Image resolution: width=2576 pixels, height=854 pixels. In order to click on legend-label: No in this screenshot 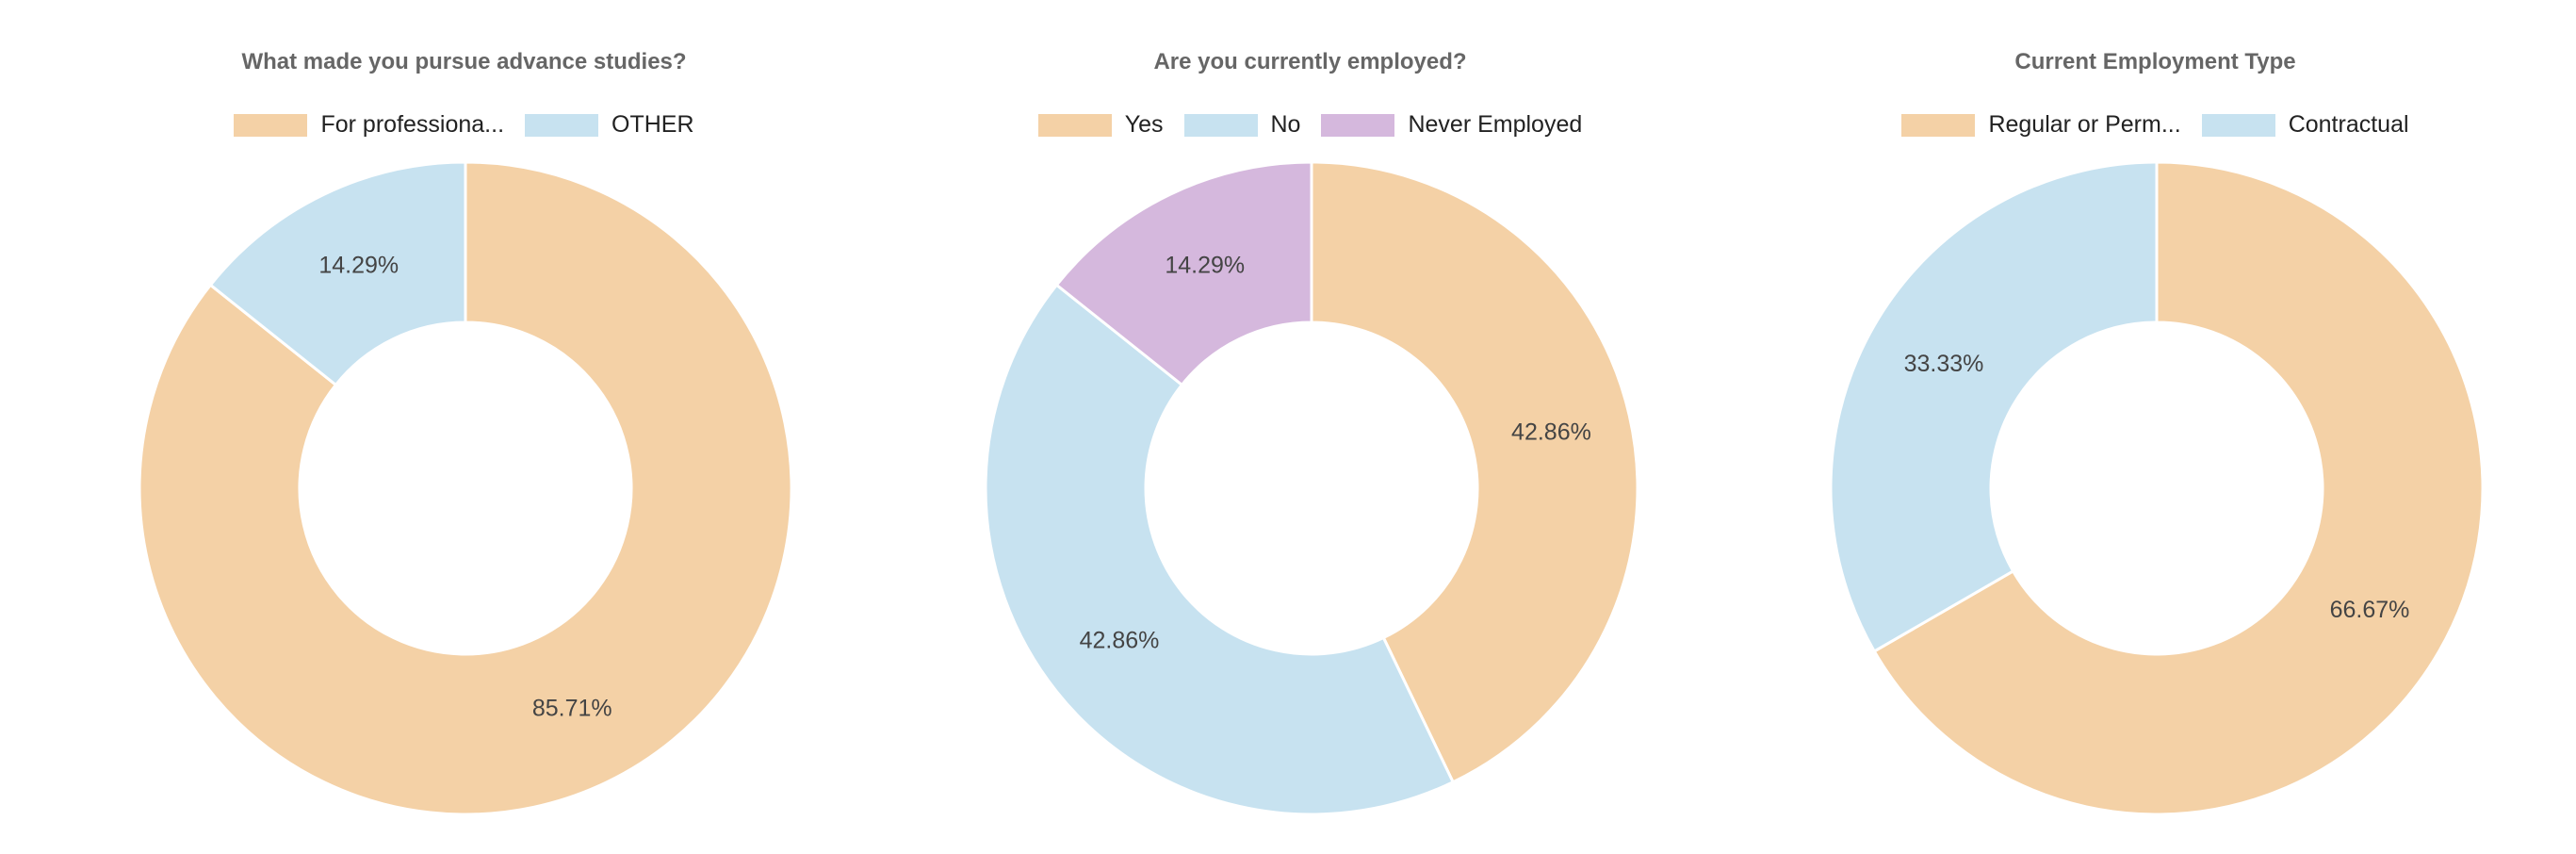, I will do `click(1285, 124)`.